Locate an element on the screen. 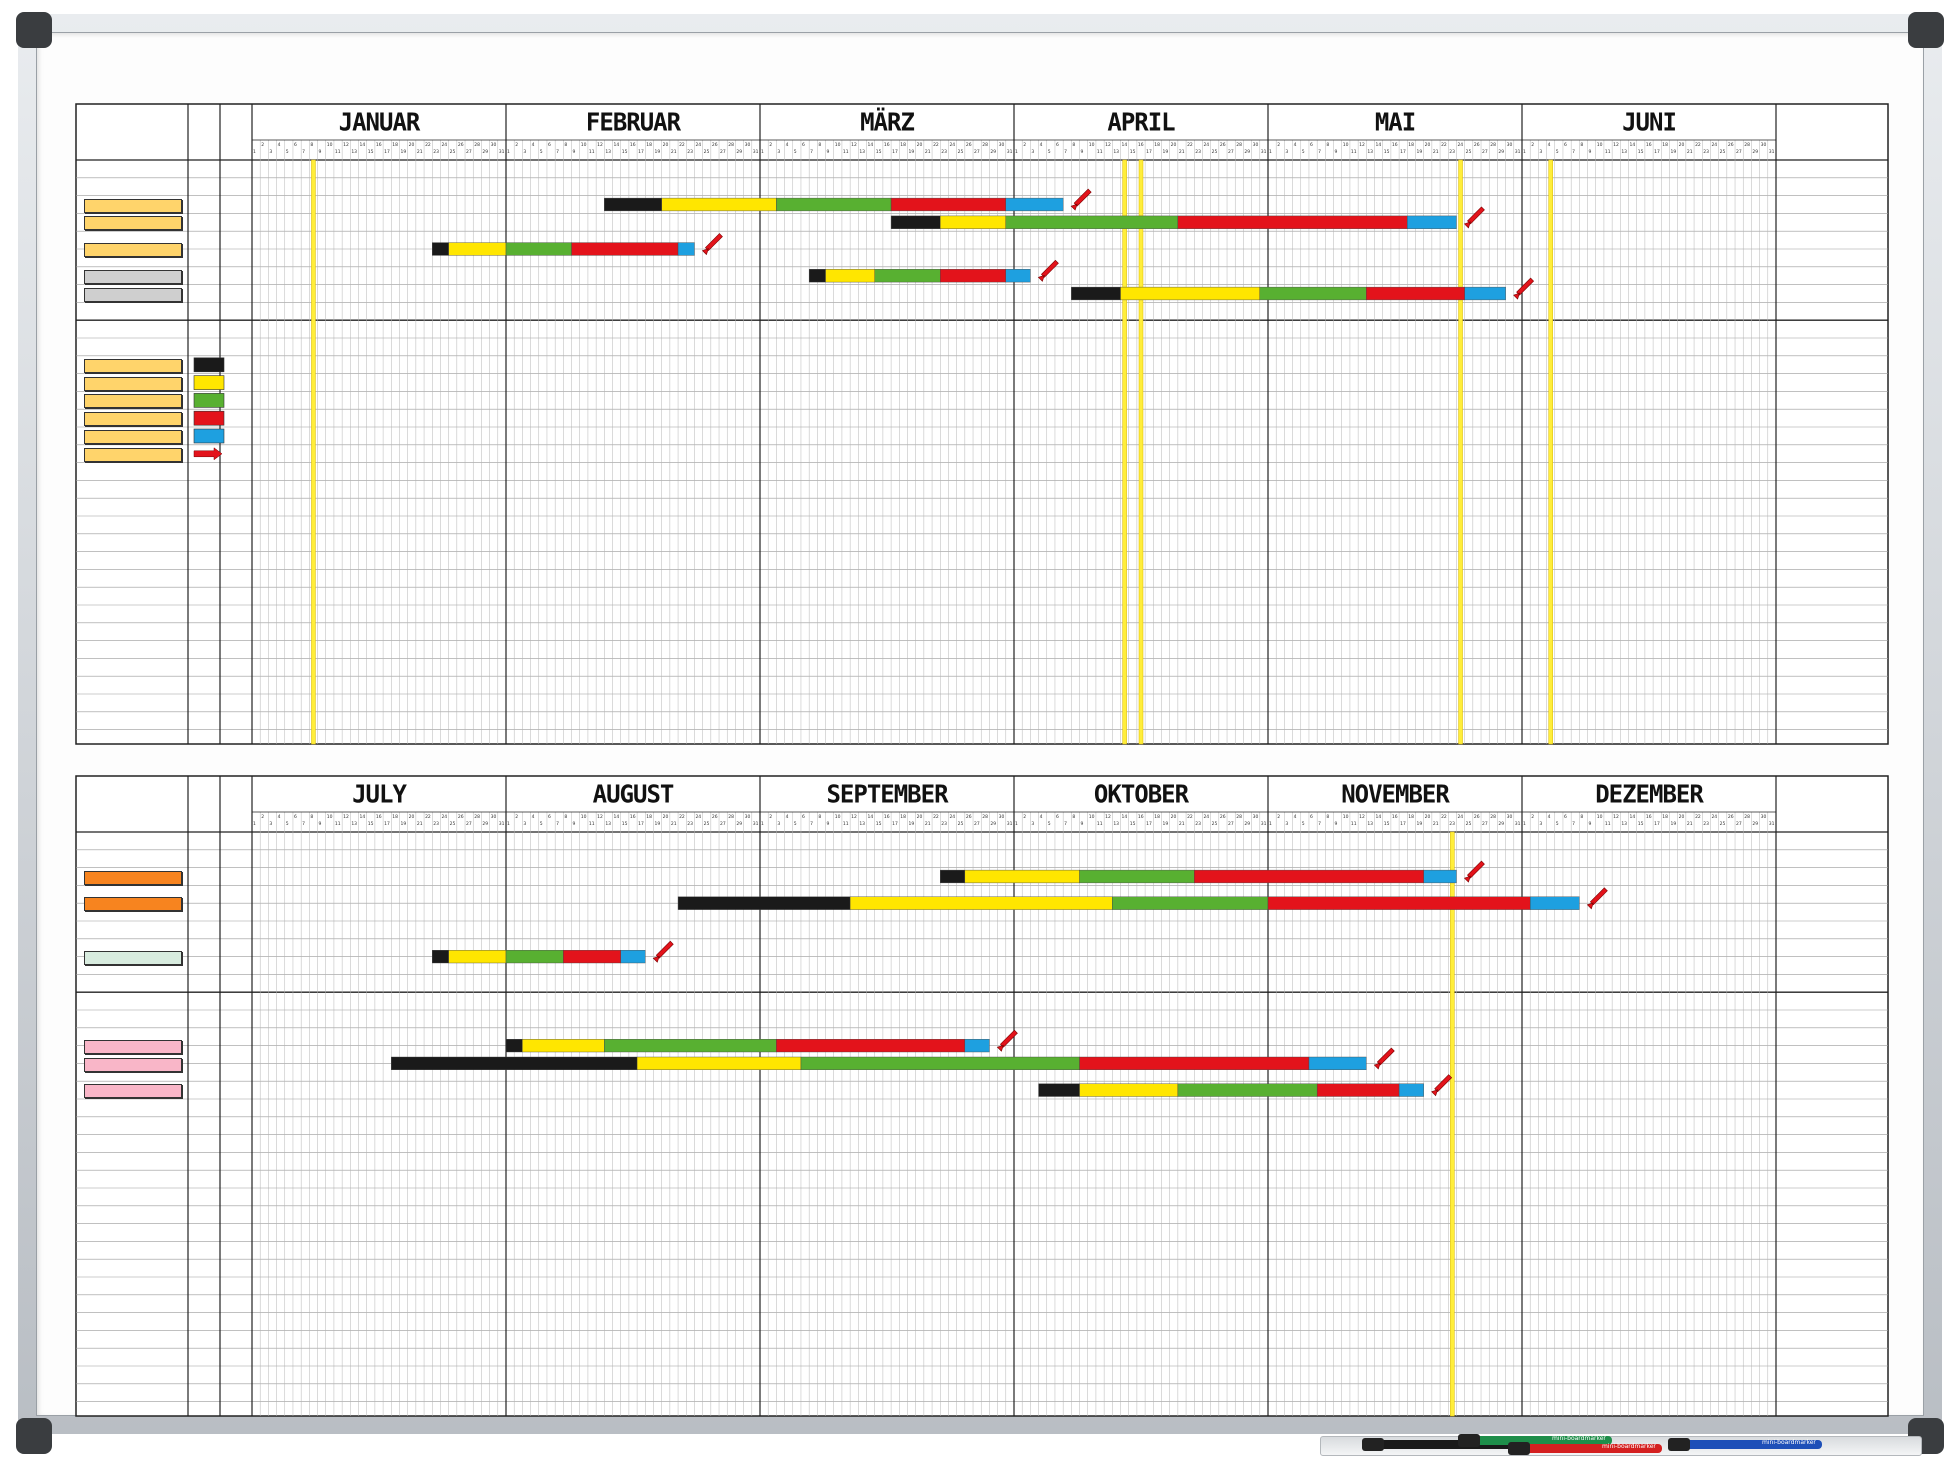 This screenshot has height=1476, width=1960. day-number: 10 is located at coordinates (1091, 817).